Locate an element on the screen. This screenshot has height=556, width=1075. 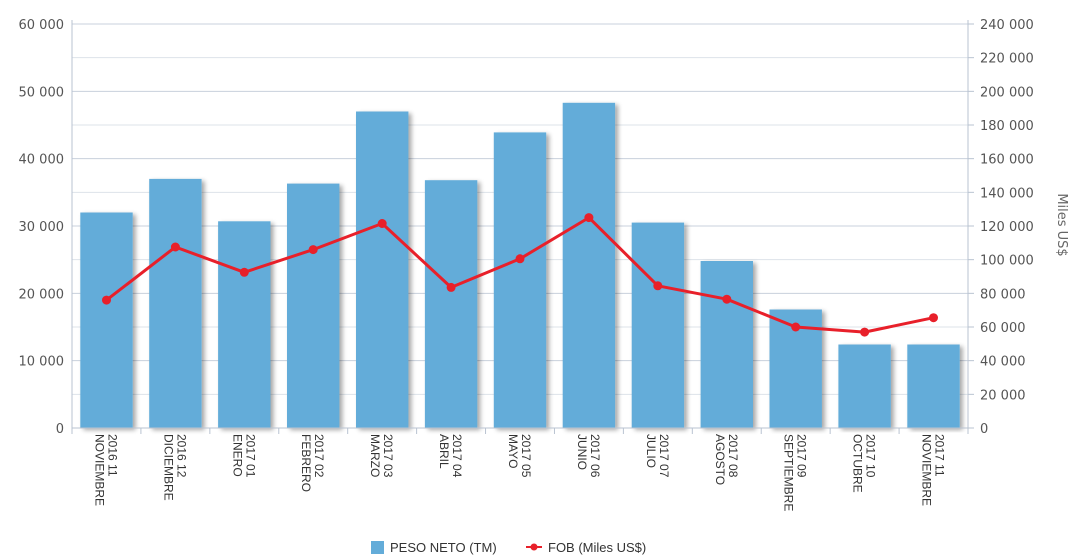
category-label-line: 2016 11 is located at coordinates (113, 455).